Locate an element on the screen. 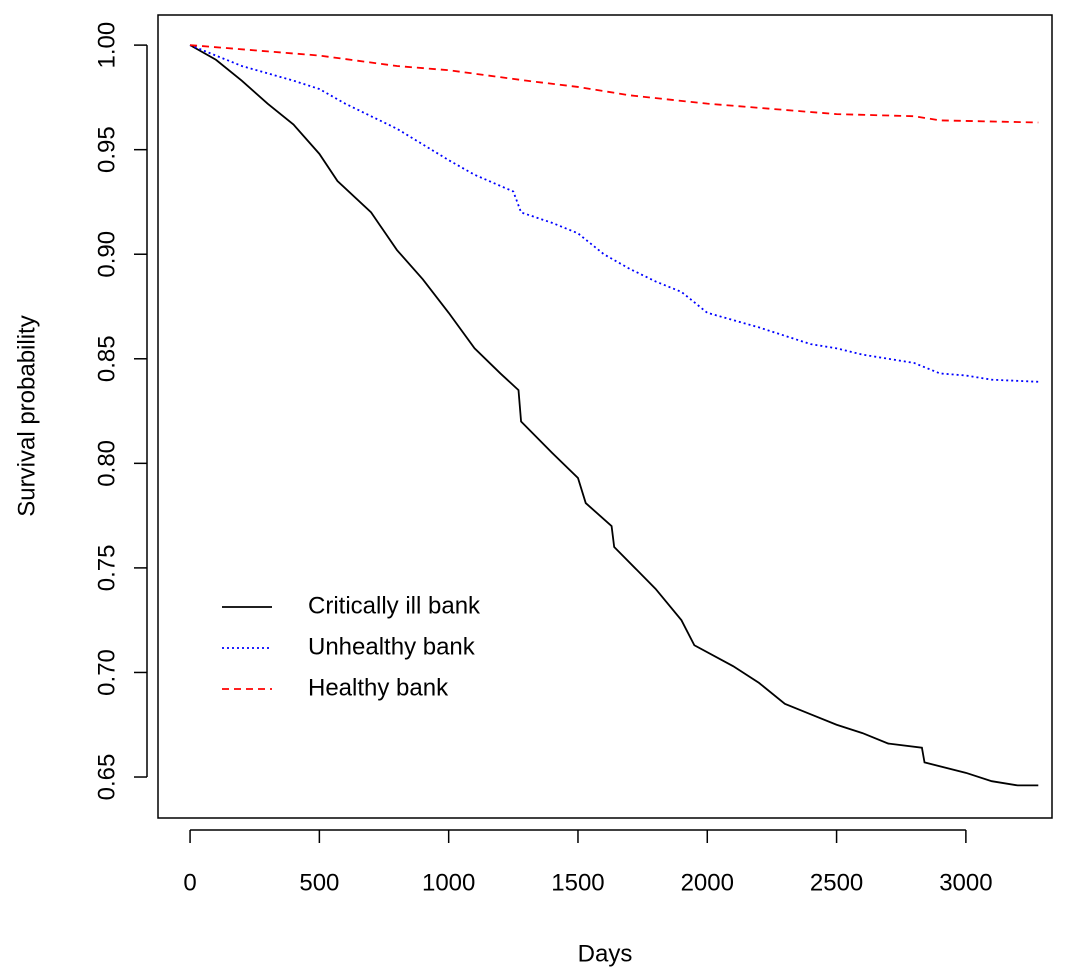  legend-label: Critically ill bank is located at coordinates (394, 605).